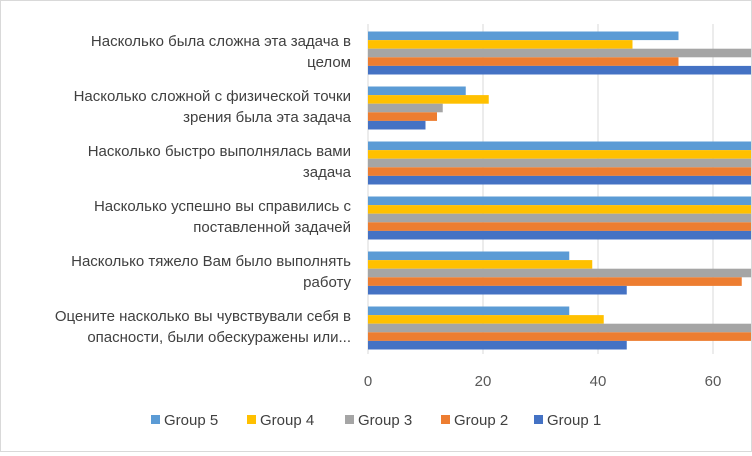  I want to click on category-label-line: Насколько быстро выполнялась вами, so click(219, 151).